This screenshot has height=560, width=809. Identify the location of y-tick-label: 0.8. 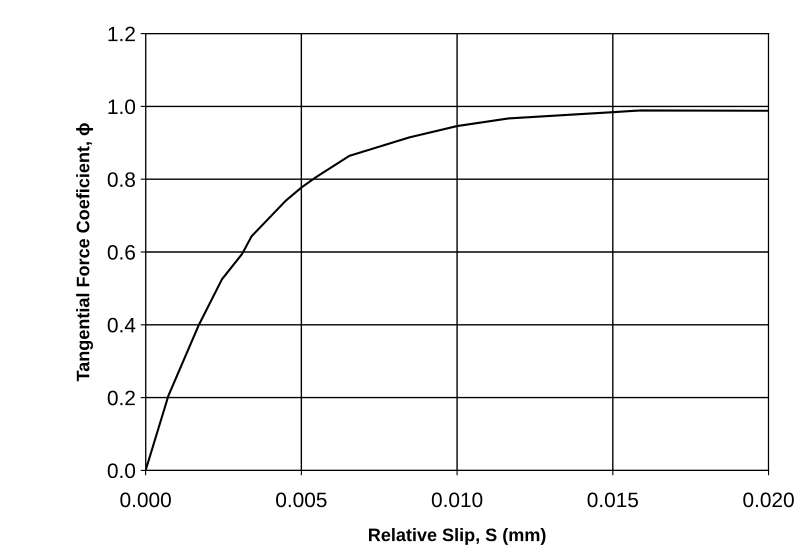
(121, 179).